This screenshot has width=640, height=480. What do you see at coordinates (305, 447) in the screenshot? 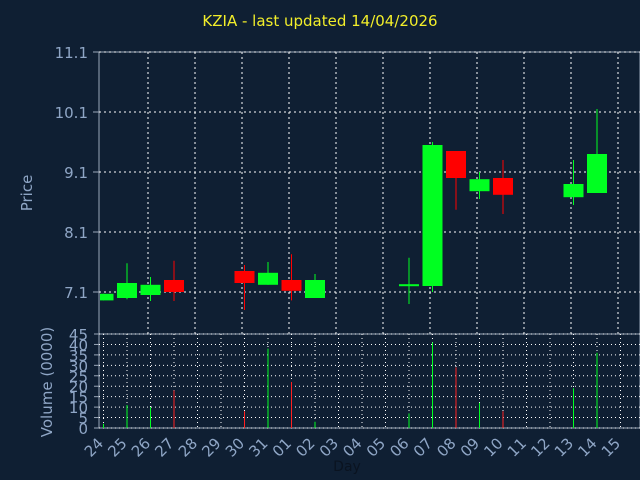
I see `x-tick-label: 02` at bounding box center [305, 447].